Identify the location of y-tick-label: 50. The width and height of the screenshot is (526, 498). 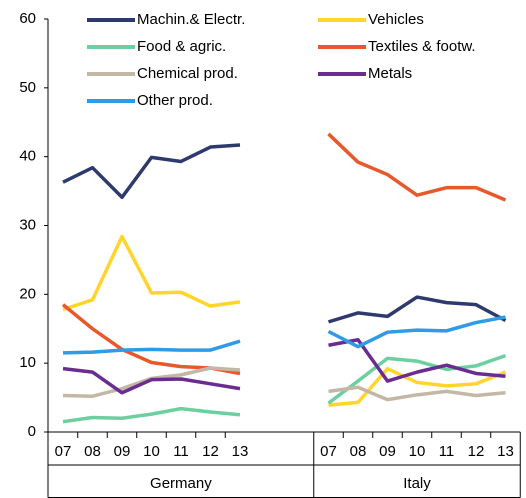
(27, 87).